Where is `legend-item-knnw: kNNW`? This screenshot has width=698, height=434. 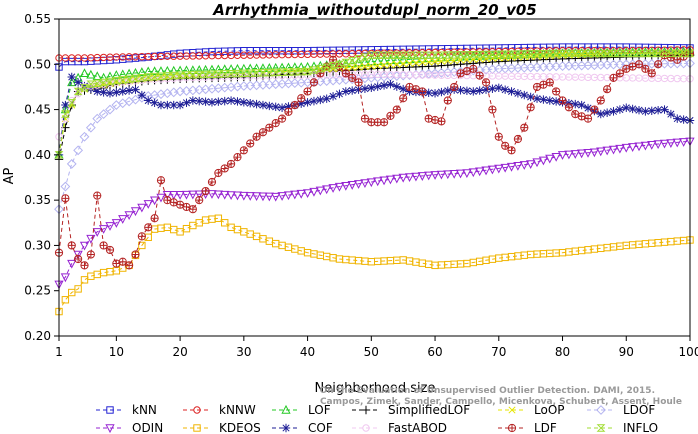
legend-item-knnw: kNNW is located at coordinates (219, 410).